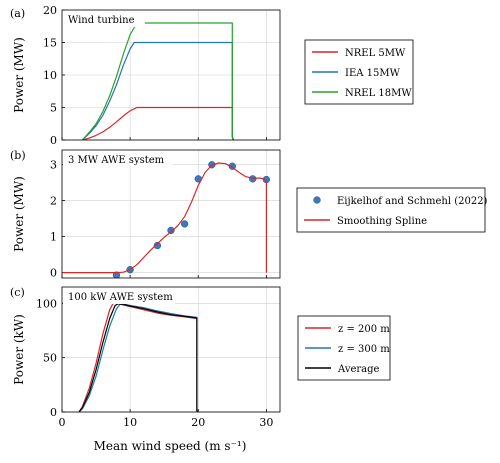 The width and height of the screenshot is (500, 463). I want to click on y-tick-label: 5, so click(53, 108).